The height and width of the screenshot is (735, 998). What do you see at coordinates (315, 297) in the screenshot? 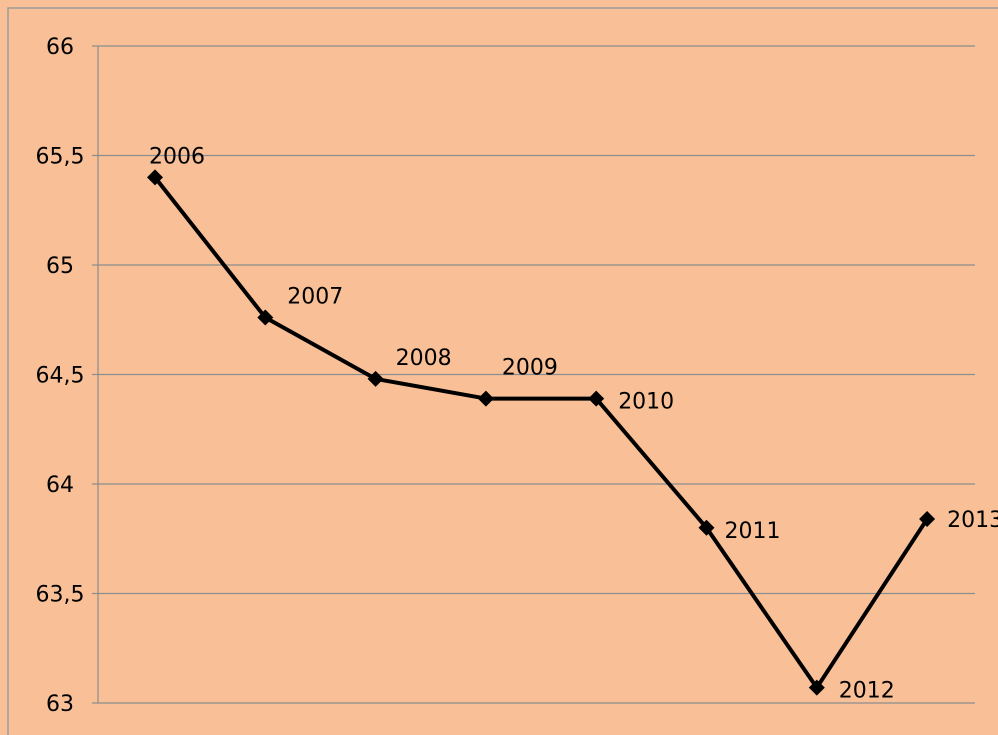
I see `data-label-2007: 2007` at bounding box center [315, 297].